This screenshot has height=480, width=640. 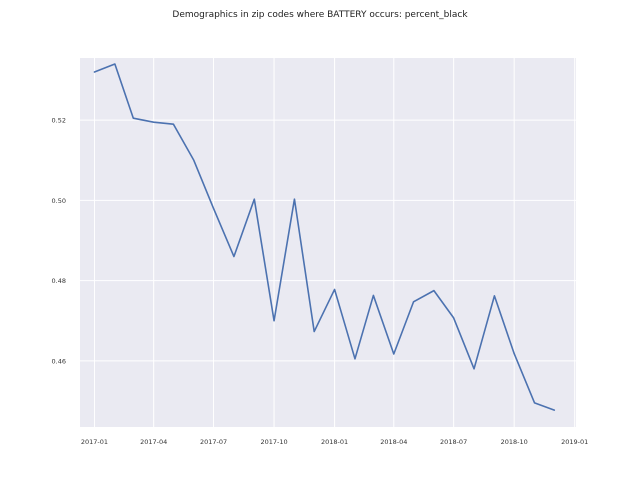 I want to click on x-tick-label: 2017-01, so click(x=94, y=442).